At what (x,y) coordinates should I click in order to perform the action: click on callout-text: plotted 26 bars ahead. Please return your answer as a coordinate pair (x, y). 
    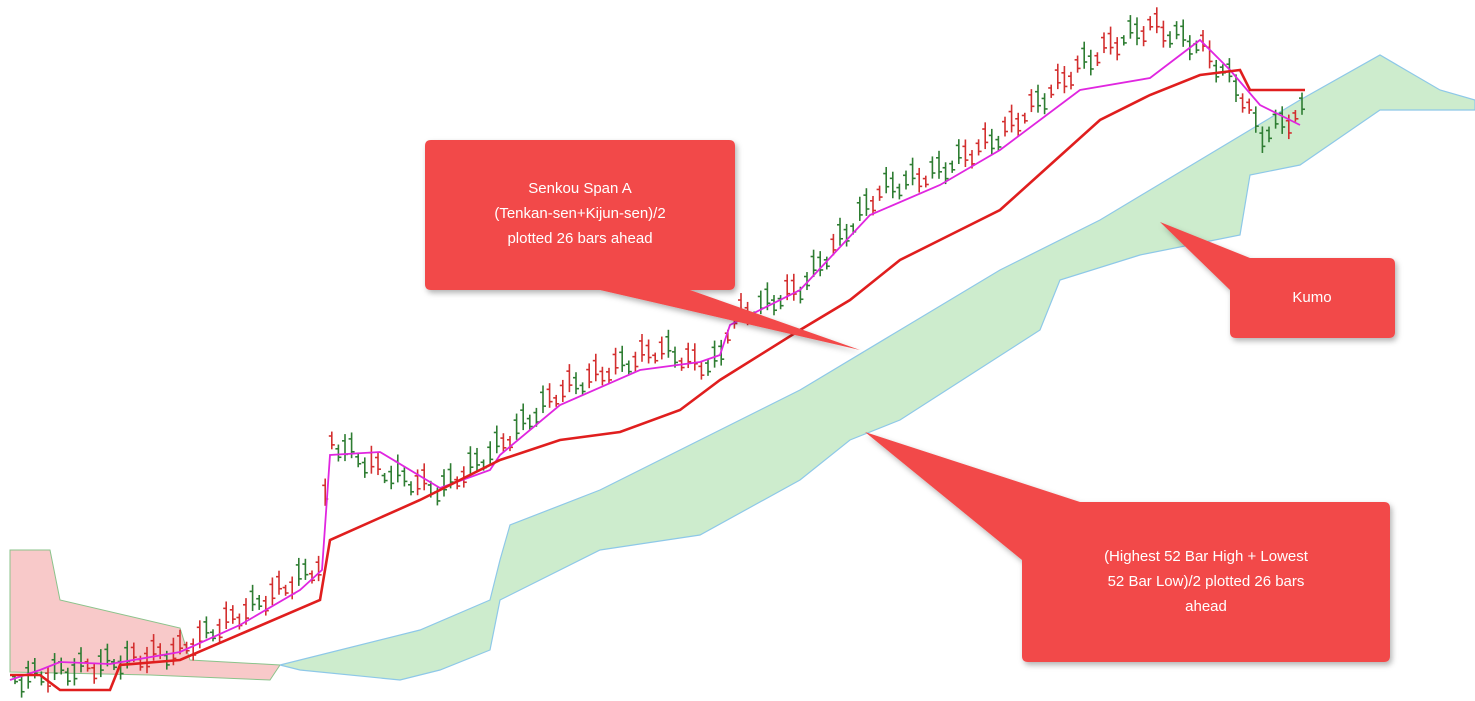
    Looking at the image, I should click on (579, 238).